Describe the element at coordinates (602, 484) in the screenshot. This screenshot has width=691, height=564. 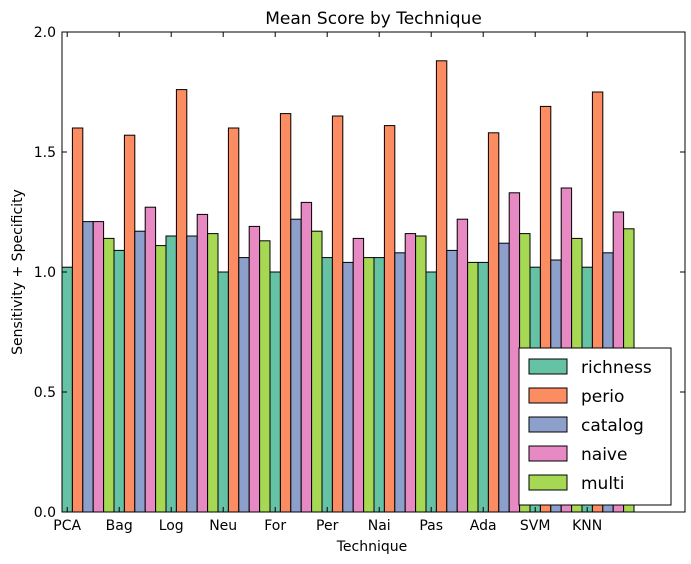
I see `legend-label-multi: multi` at that location.